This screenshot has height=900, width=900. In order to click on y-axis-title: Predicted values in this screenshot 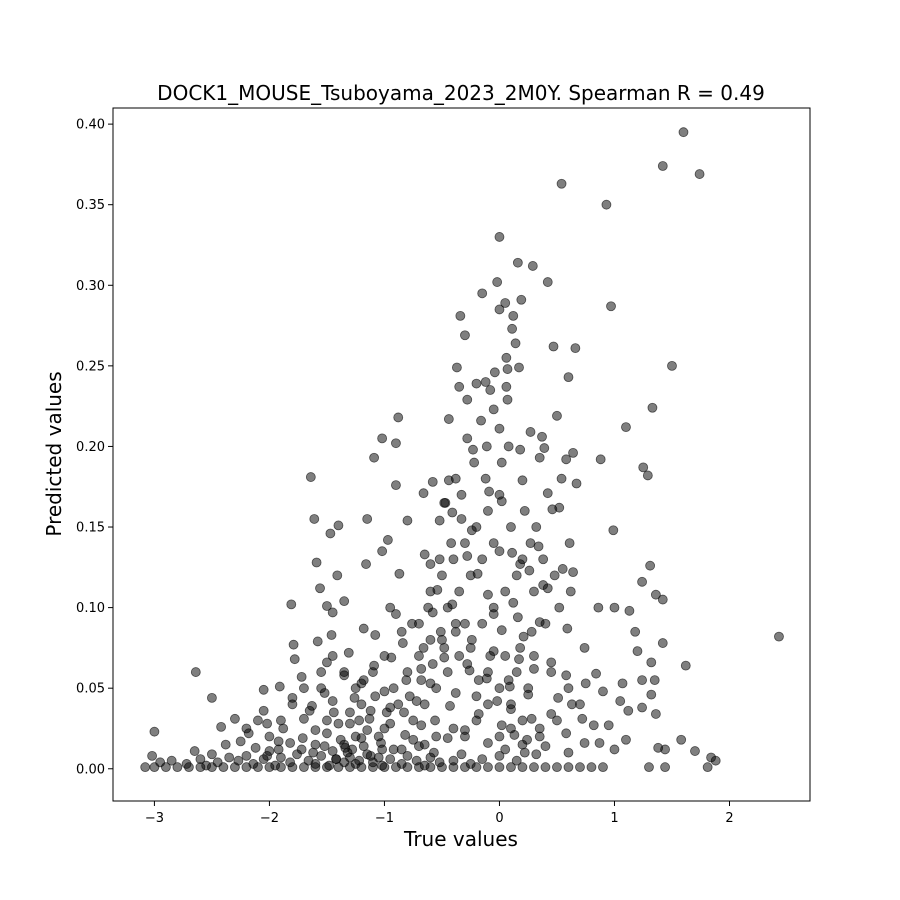, I will do `click(54, 453)`.